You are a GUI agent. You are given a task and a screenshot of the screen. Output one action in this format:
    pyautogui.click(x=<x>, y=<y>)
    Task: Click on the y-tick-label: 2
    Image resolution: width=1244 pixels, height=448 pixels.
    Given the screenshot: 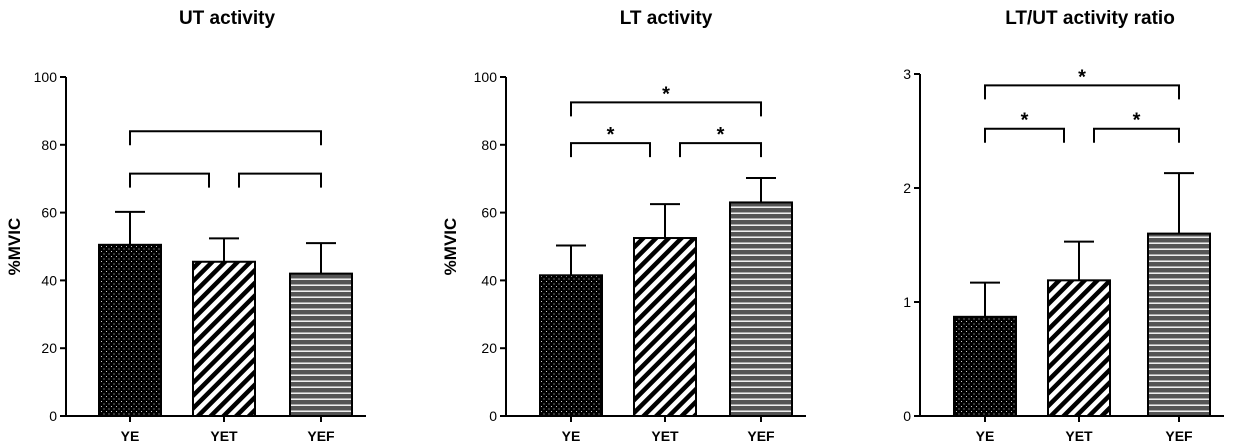 What is the action you would take?
    pyautogui.click(x=907, y=188)
    